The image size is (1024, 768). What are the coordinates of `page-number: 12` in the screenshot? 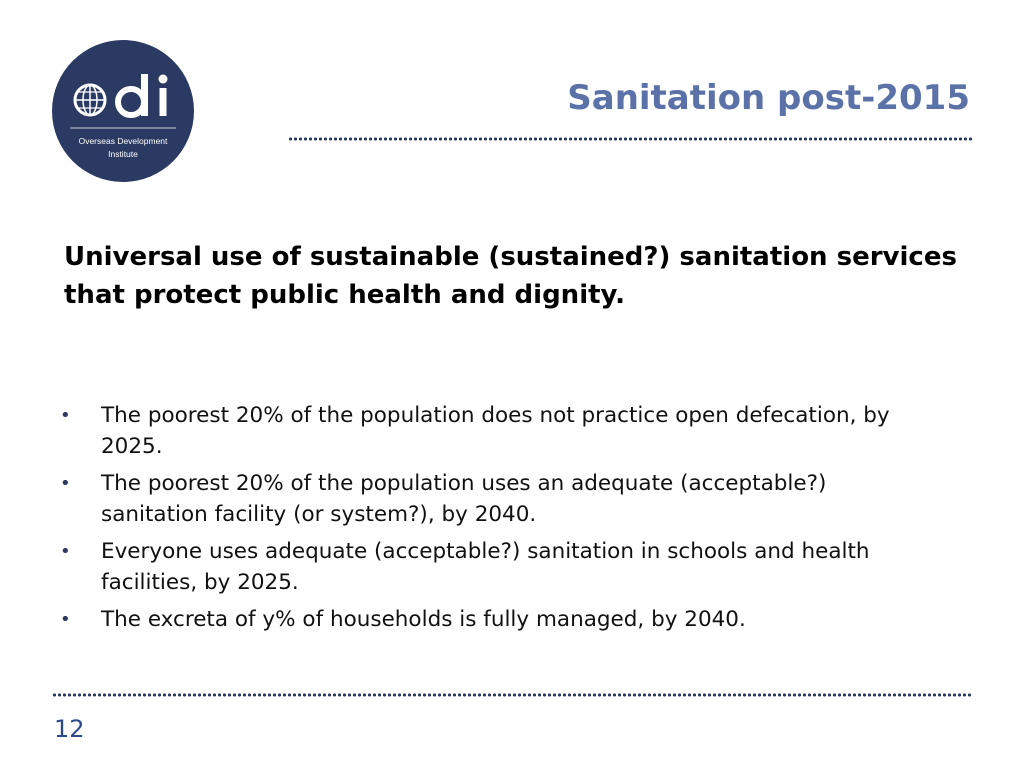 It's located at (69, 729).